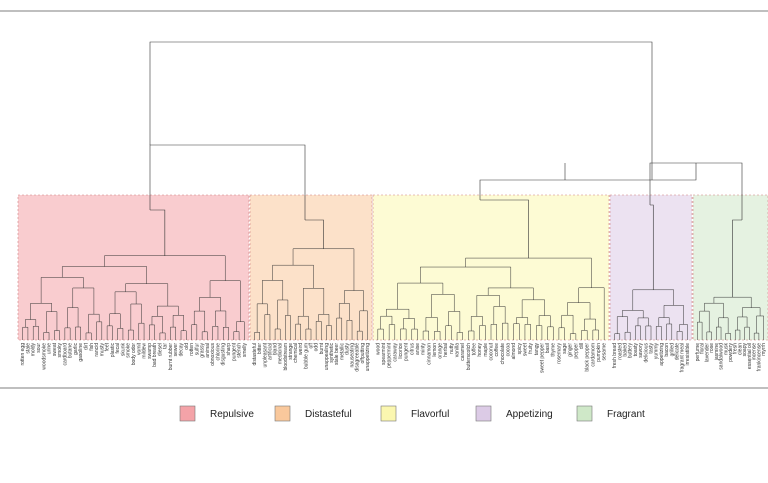 The image size is (768, 483). I want to click on leaf-label: stale beer, so click(337, 354).